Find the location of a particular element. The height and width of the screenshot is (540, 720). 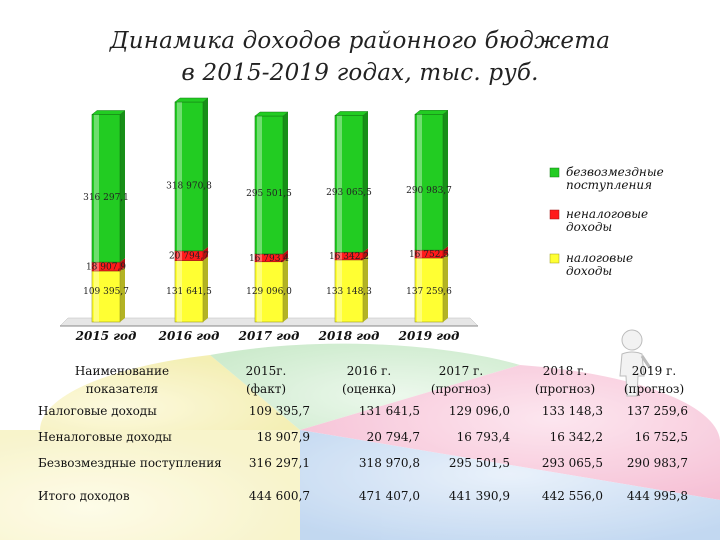

legend-label-line1-2: налоговые is located at coordinates (599, 258).